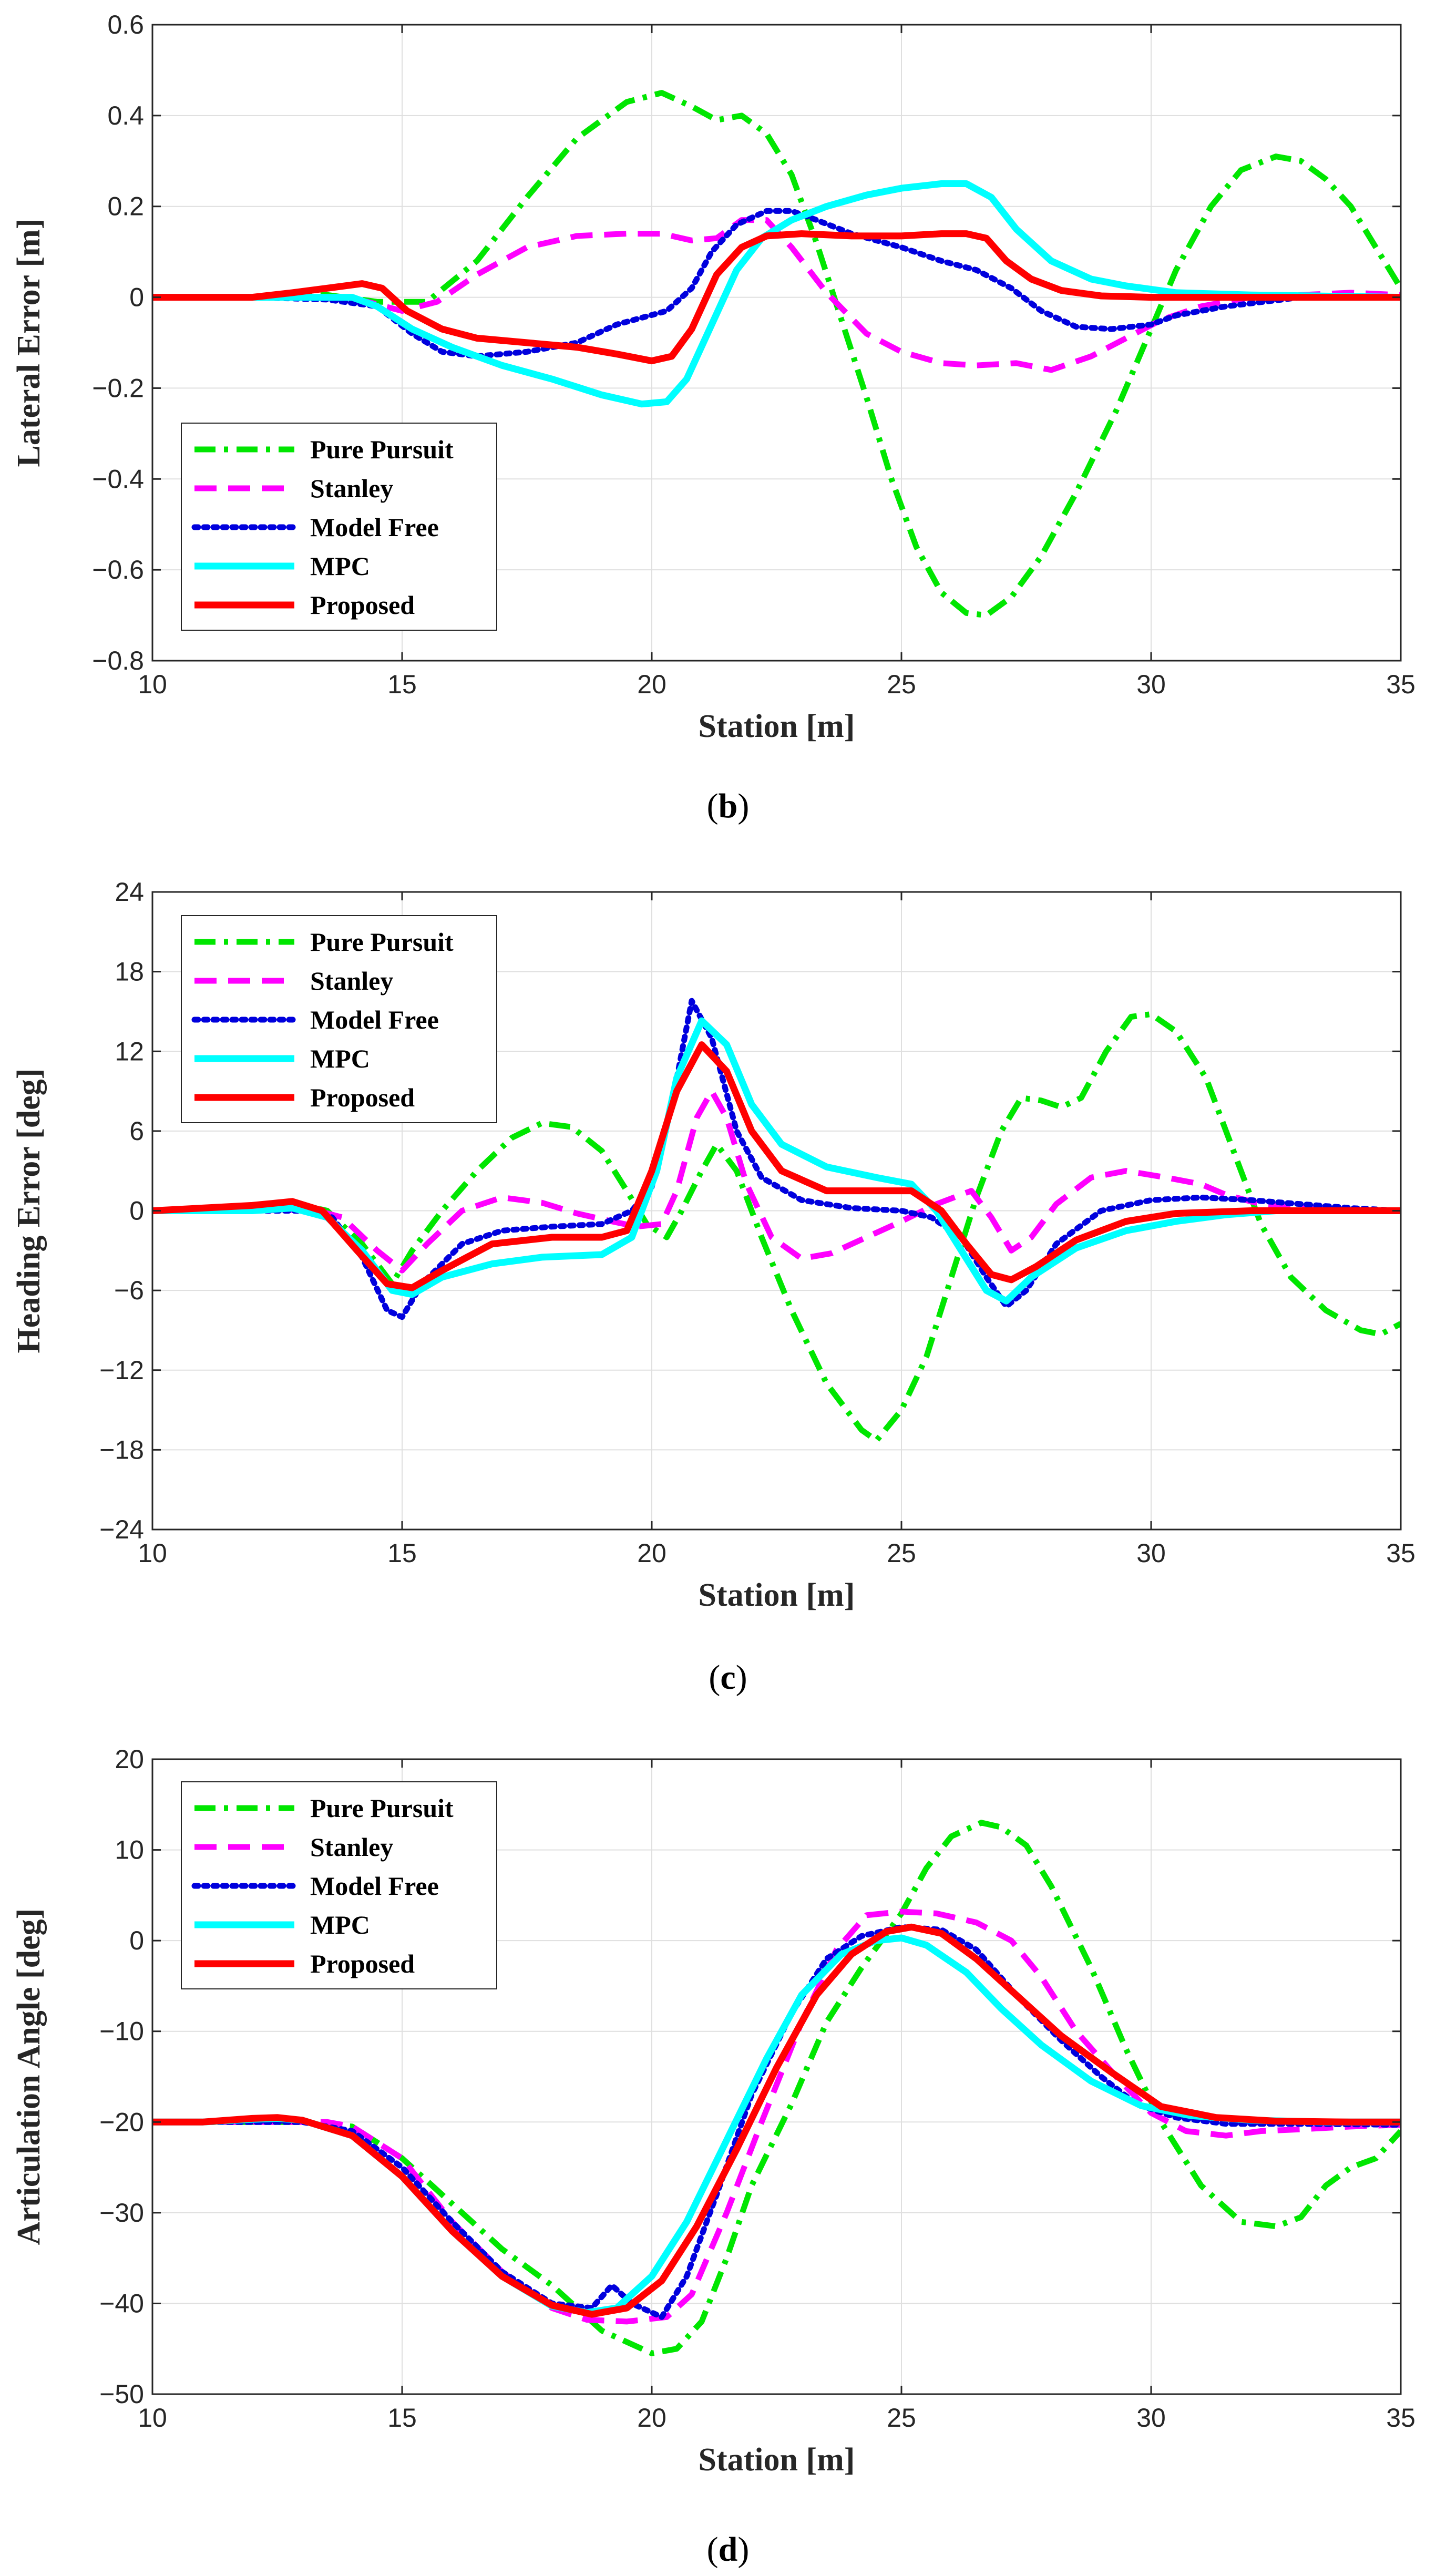 The width and height of the screenshot is (1436, 2576). I want to click on legend-box, so click(339, 1885).